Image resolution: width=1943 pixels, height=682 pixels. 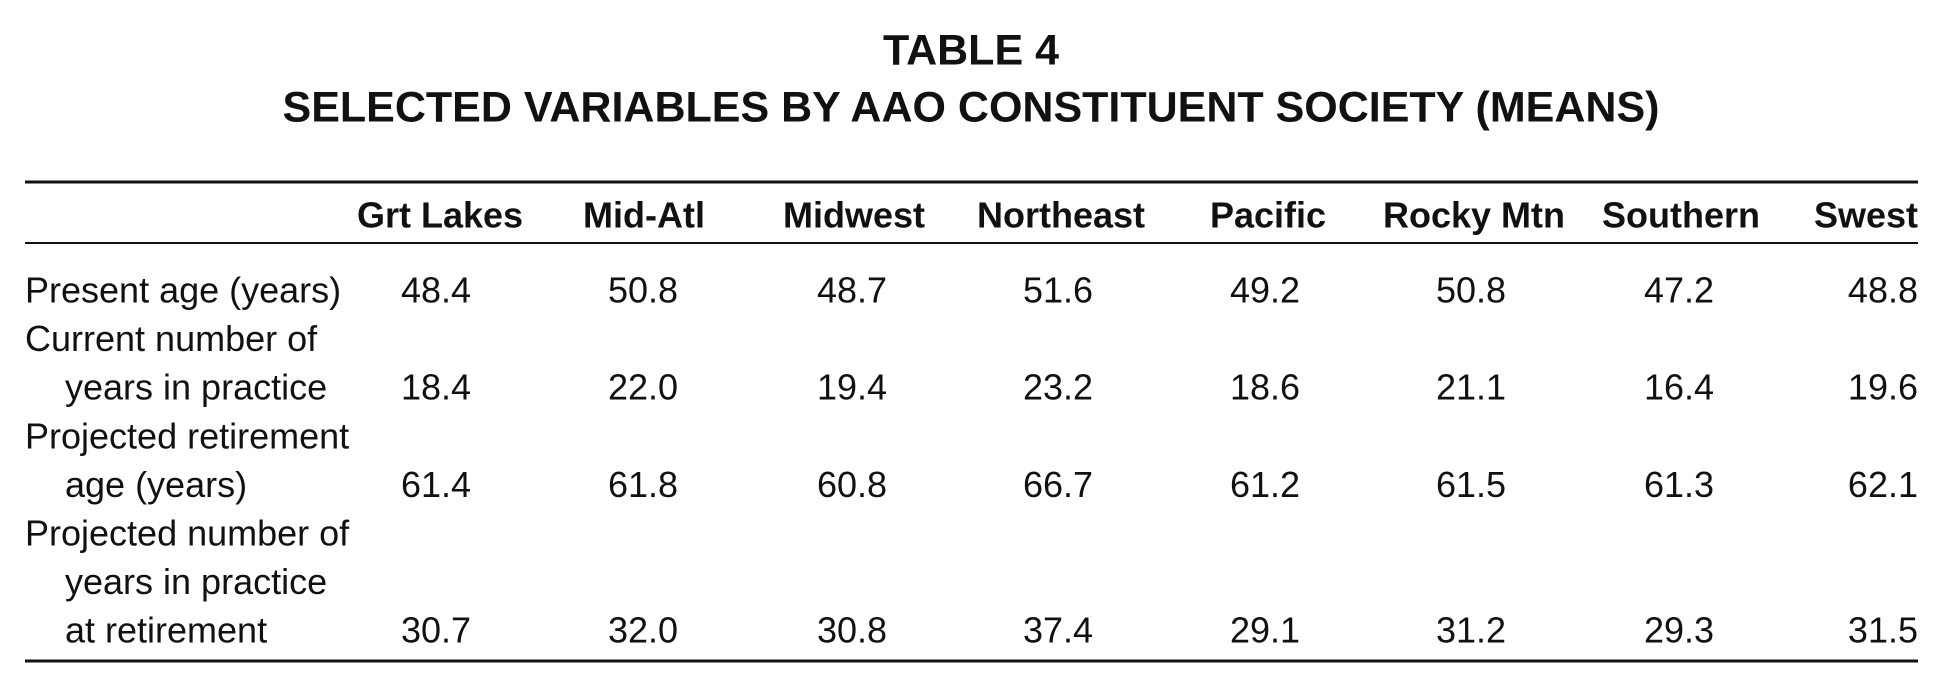 I want to click on cell-value: 61.5, so click(x=1471, y=484).